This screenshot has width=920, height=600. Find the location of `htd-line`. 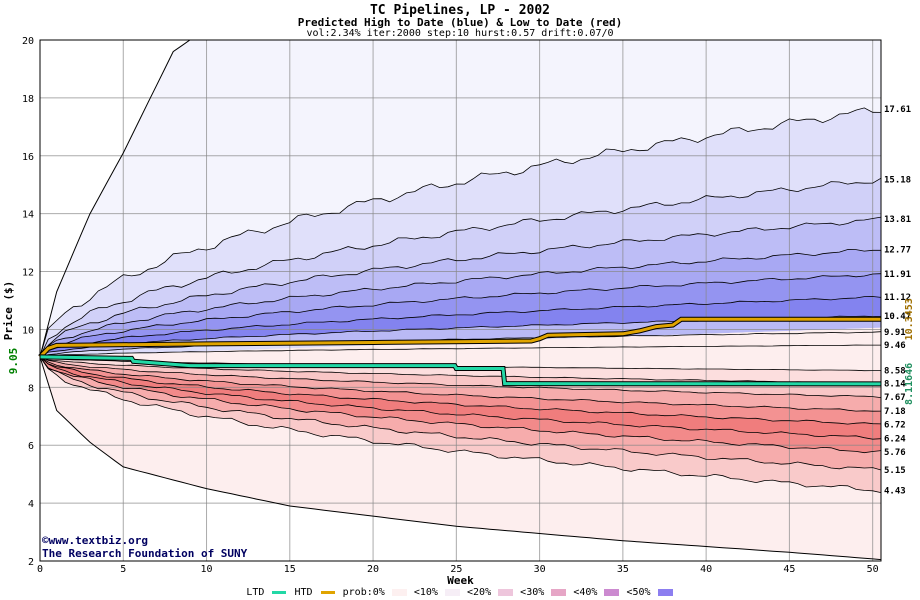

htd-line is located at coordinates (459, 337).